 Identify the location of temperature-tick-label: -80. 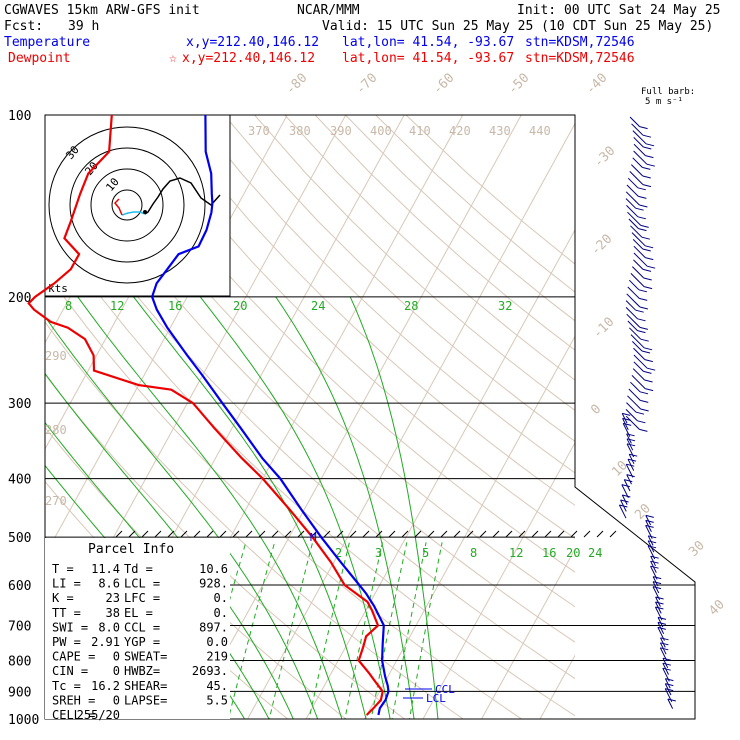
(296, 84).